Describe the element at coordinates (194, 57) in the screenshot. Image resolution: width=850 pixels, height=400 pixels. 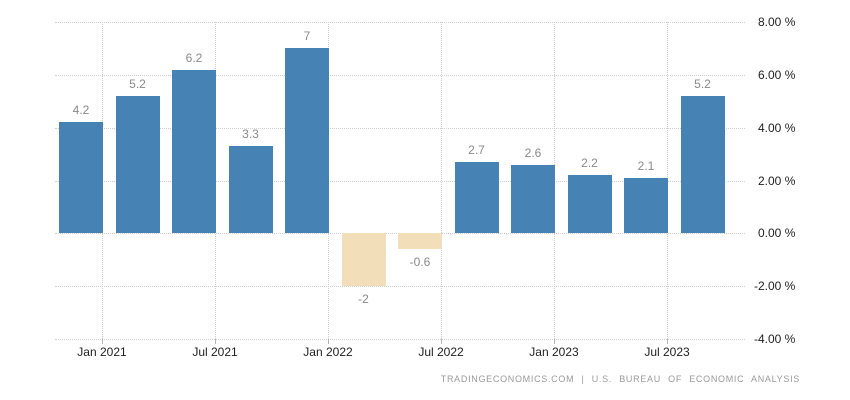
I see `bar-value-label: 6.2` at that location.